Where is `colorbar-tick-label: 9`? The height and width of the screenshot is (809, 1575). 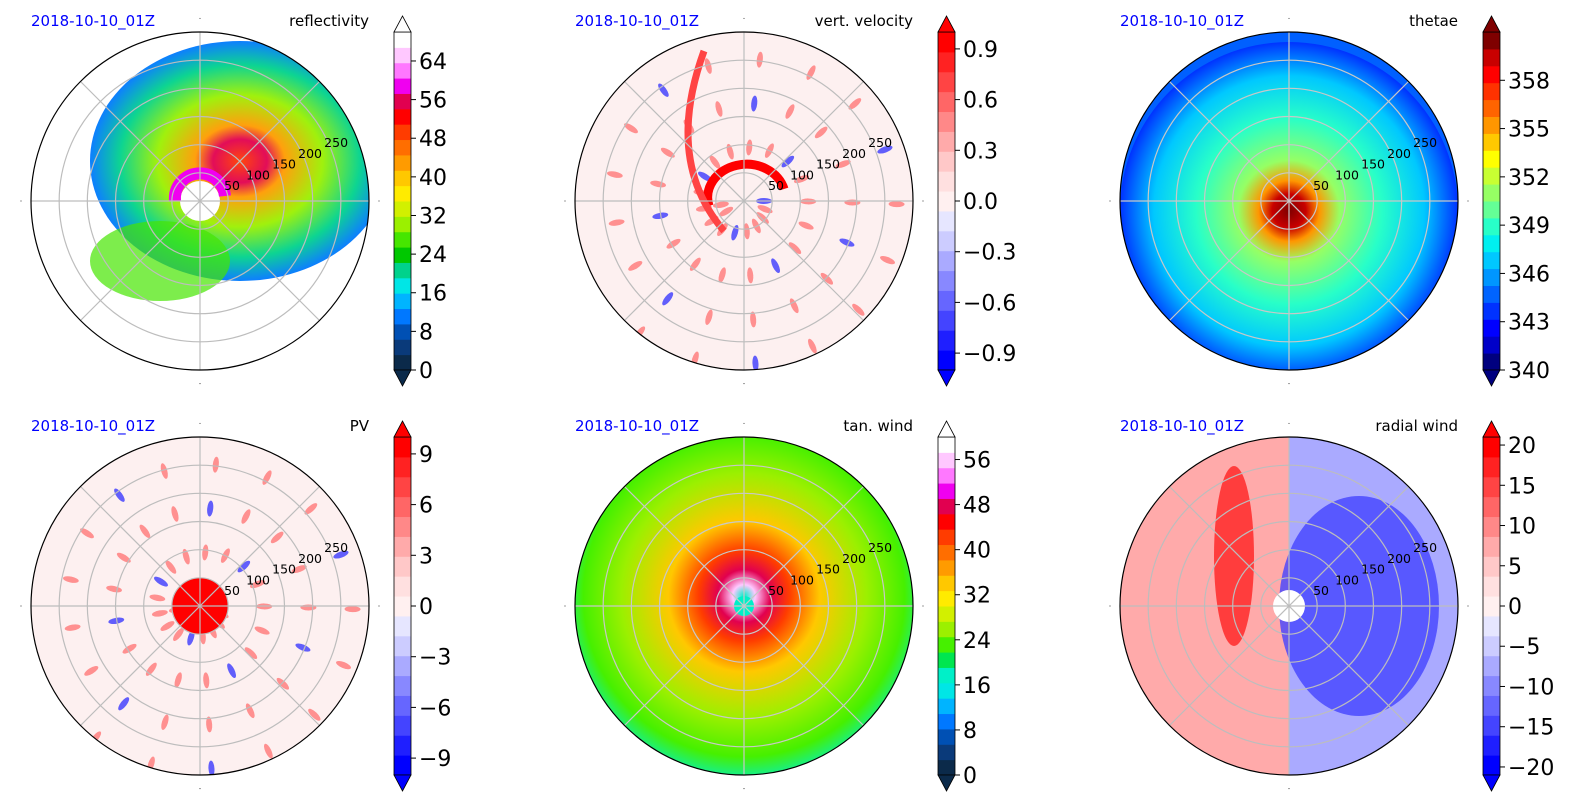
colorbar-tick-label: 9 is located at coordinates (426, 455).